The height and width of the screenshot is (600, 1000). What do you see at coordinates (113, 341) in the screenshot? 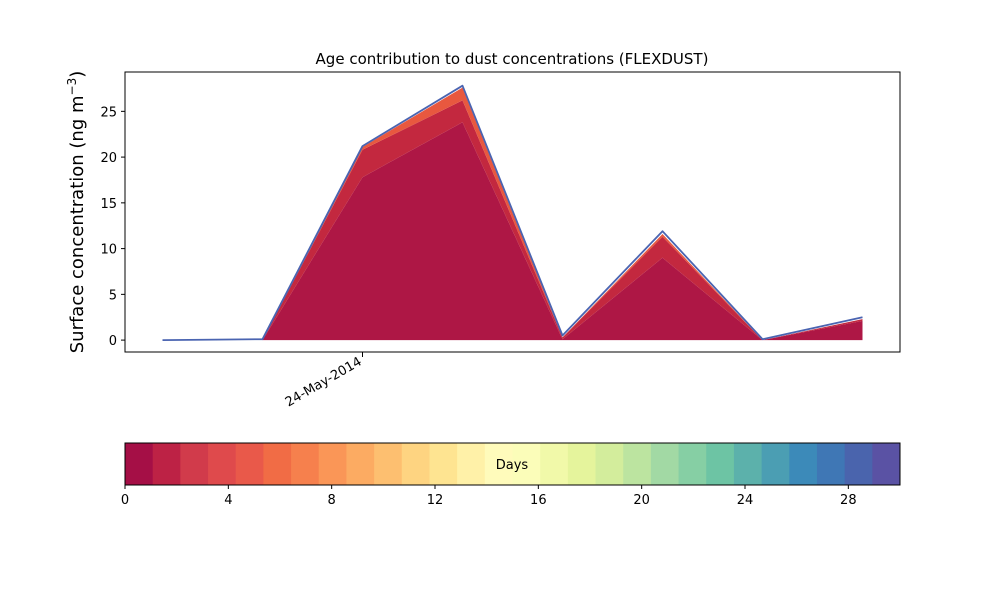
I see `y-tick-label: 0` at bounding box center [113, 341].